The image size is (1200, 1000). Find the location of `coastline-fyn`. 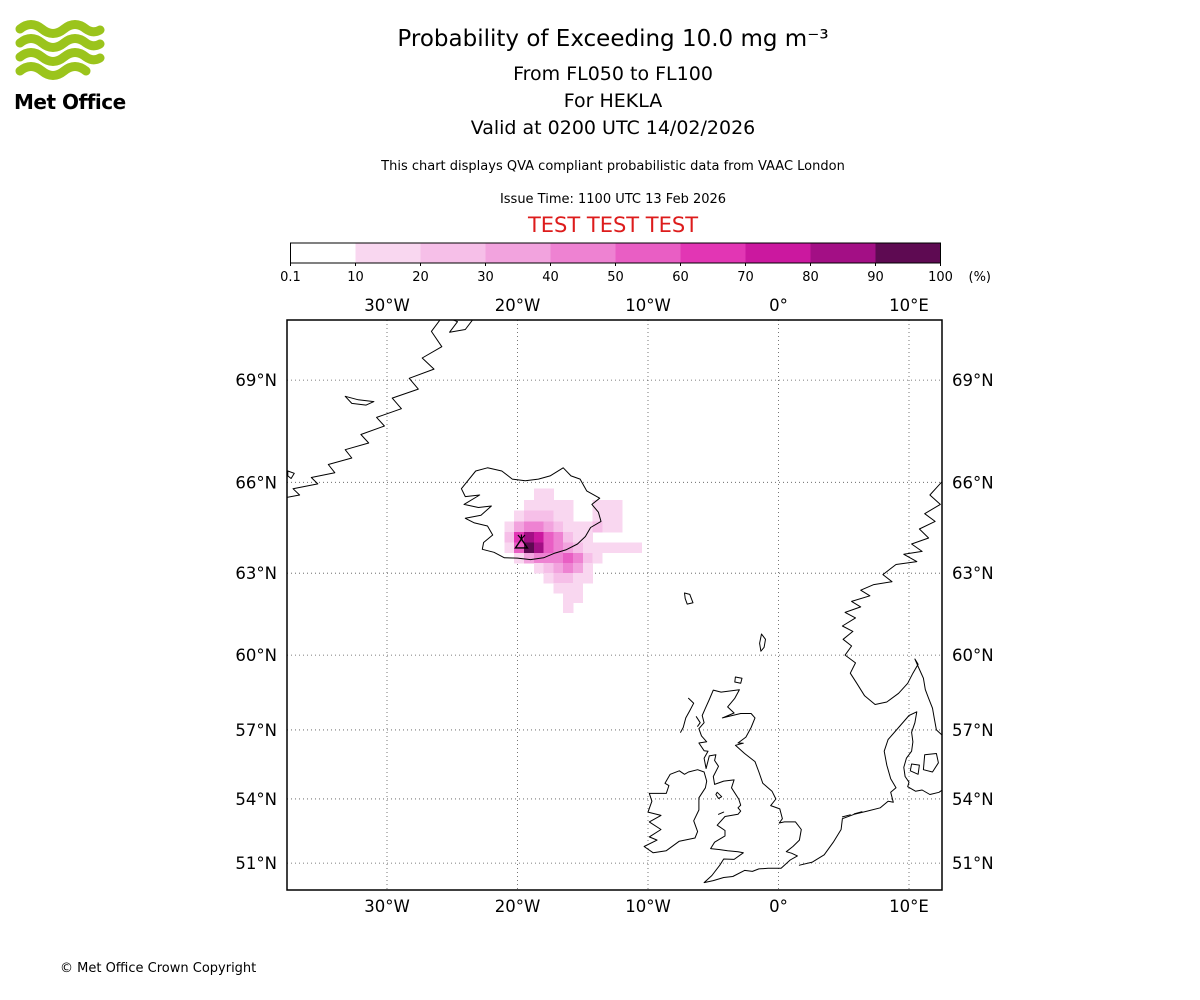

coastline-fyn is located at coordinates (914, 769).